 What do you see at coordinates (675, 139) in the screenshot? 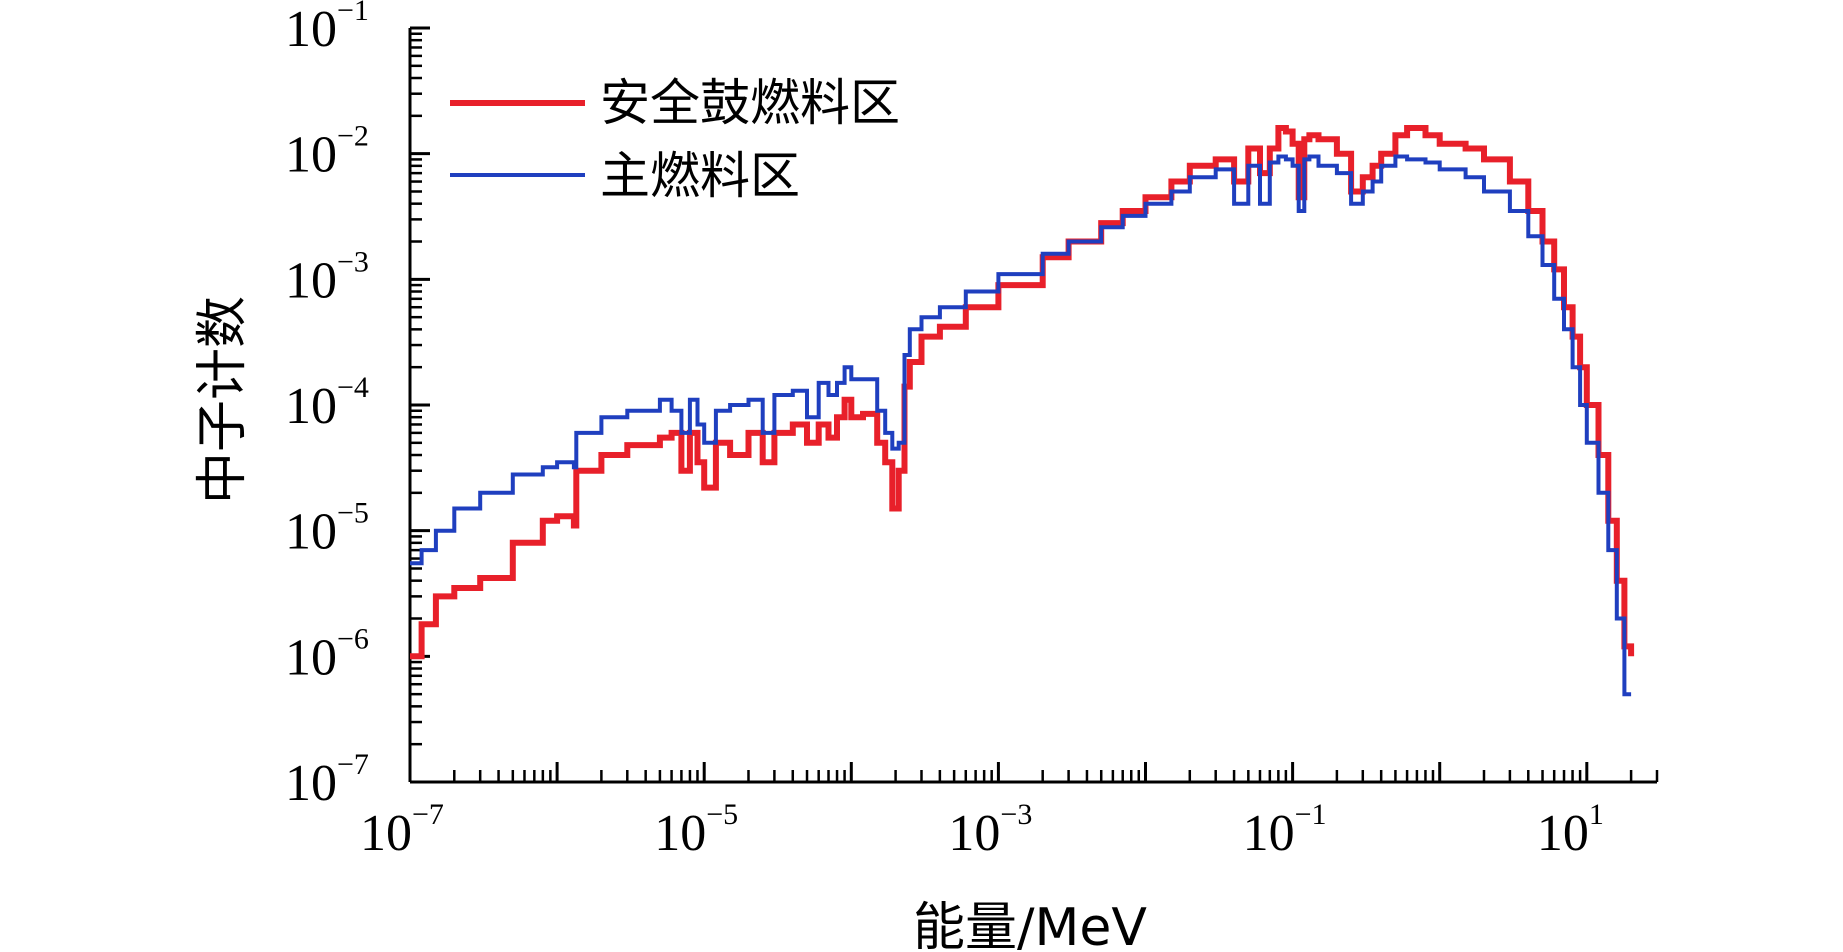
I see `legend: 安全鼓燃料区 主燃料区` at bounding box center [675, 139].